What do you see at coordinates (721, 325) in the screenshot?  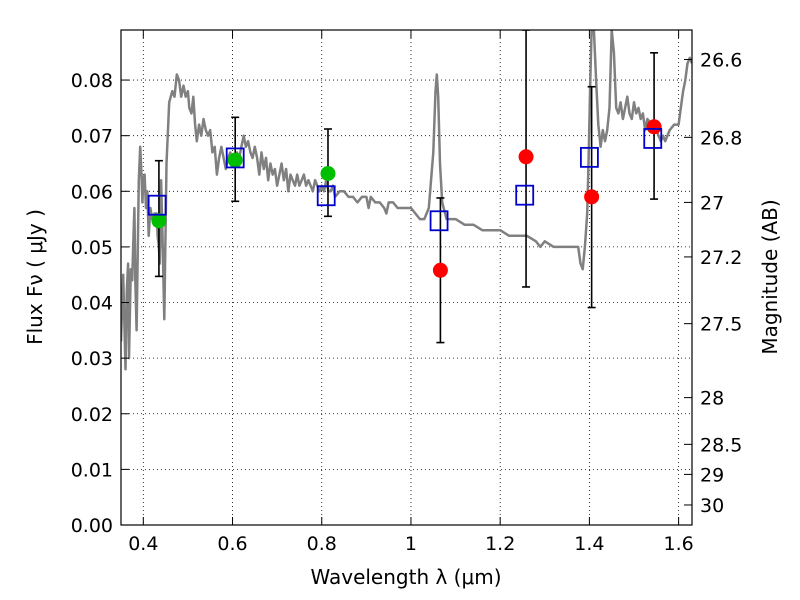 I see `y2-tick-label: 27.5` at bounding box center [721, 325].